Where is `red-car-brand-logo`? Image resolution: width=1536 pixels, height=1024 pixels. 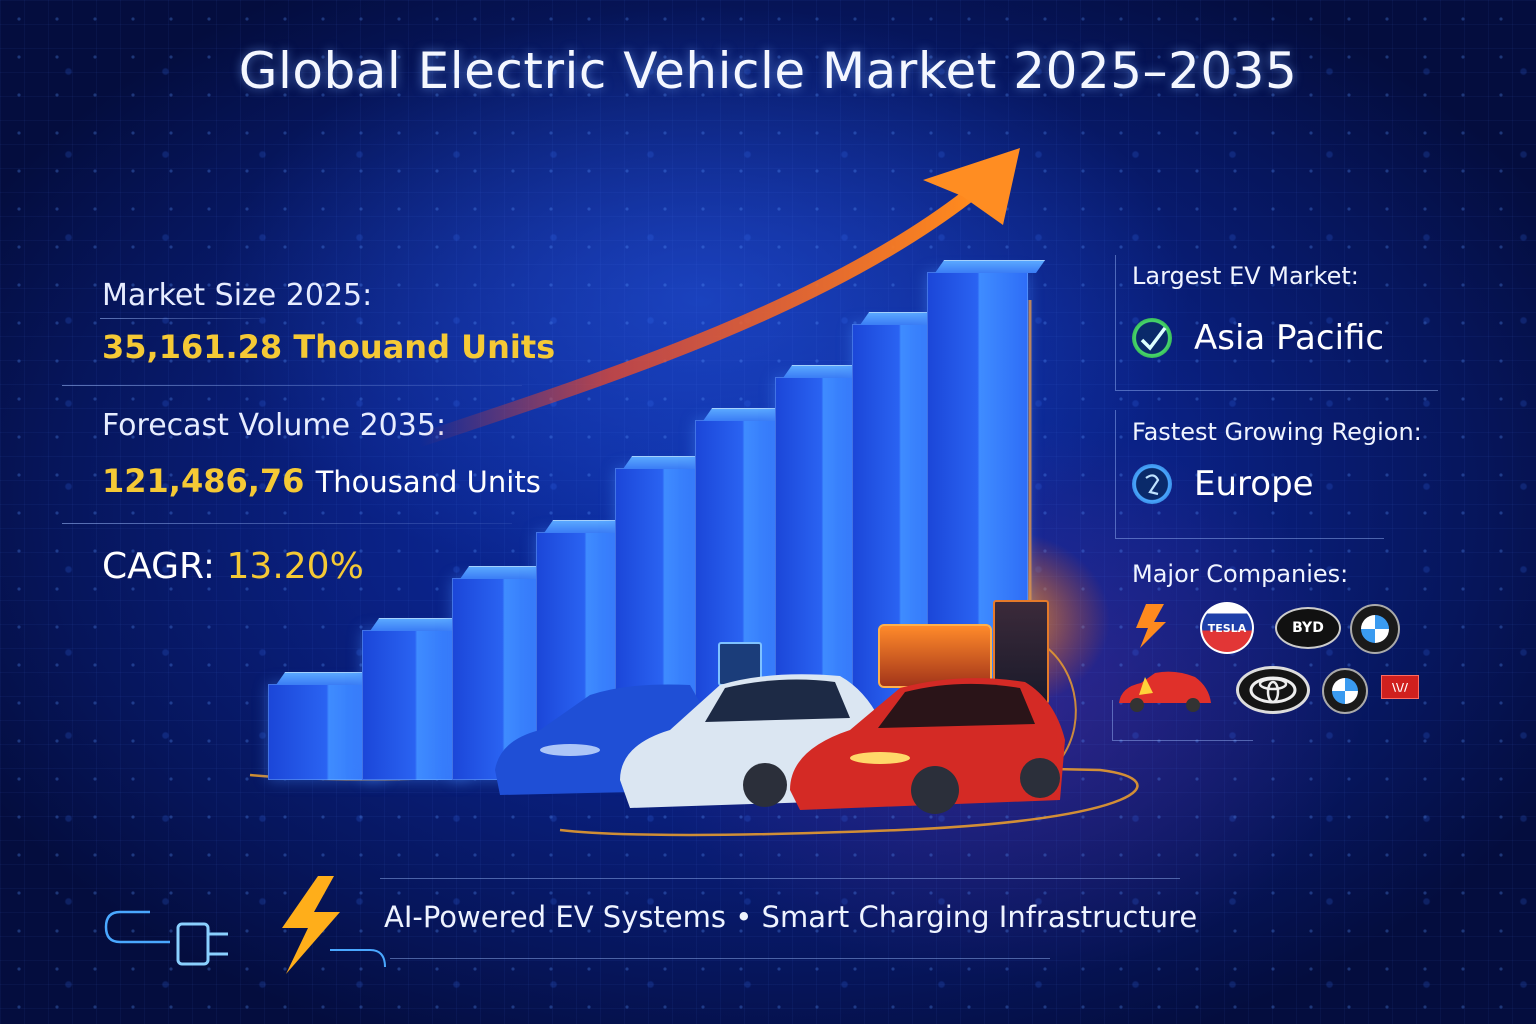
red-car-brand-logo is located at coordinates (1165, 690).